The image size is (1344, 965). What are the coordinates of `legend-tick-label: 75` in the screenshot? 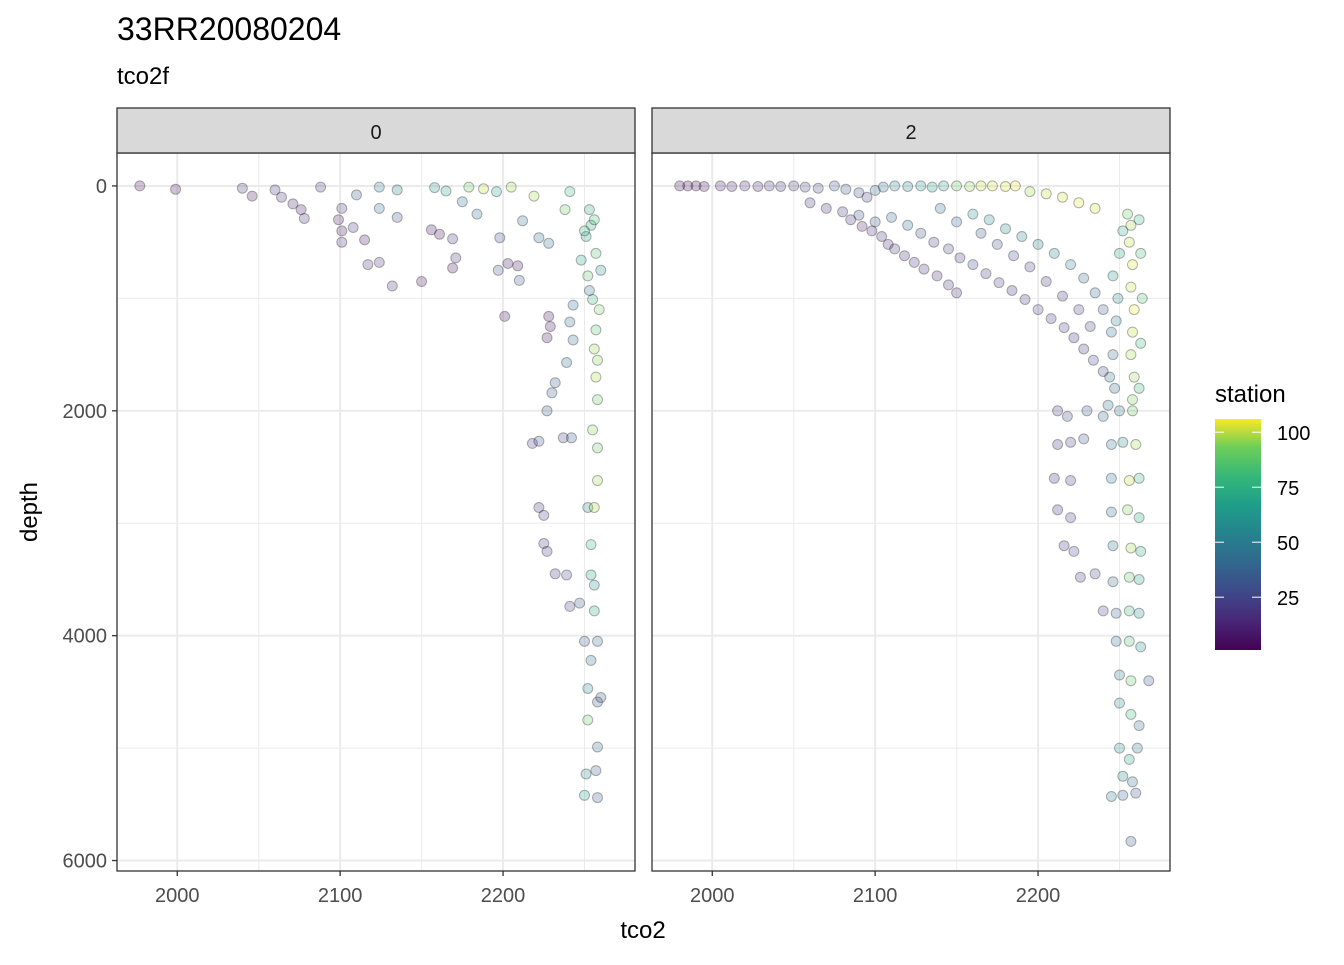 It's located at (1288, 489).